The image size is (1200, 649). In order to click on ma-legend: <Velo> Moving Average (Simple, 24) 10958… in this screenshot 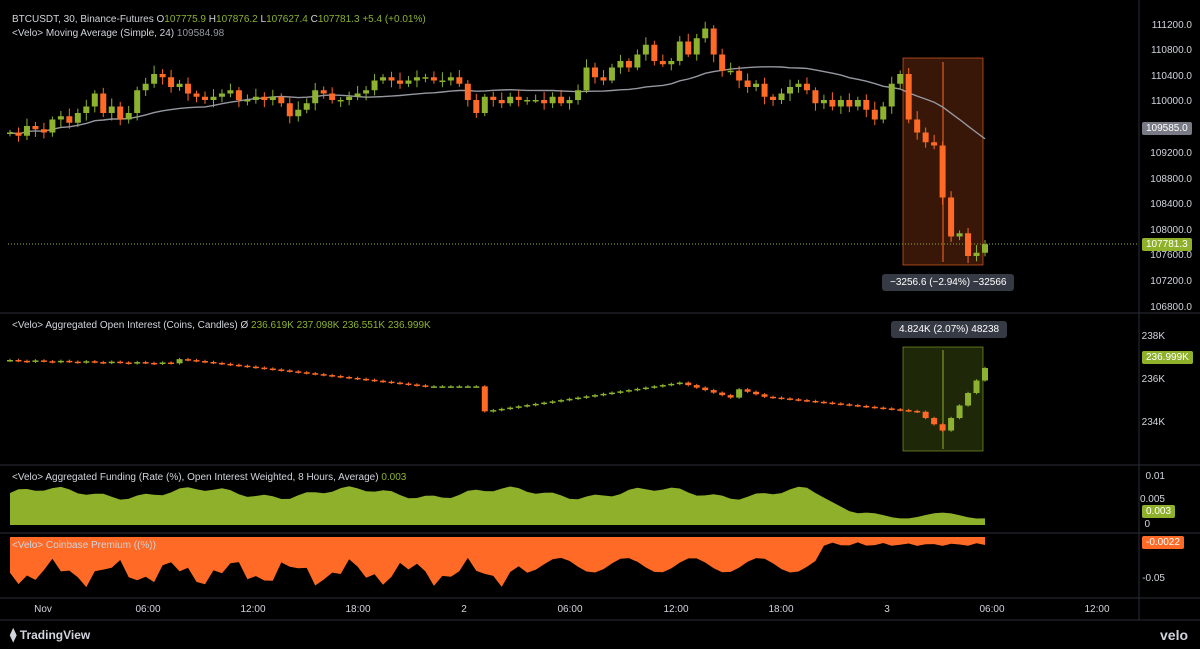, I will do `click(118, 33)`.